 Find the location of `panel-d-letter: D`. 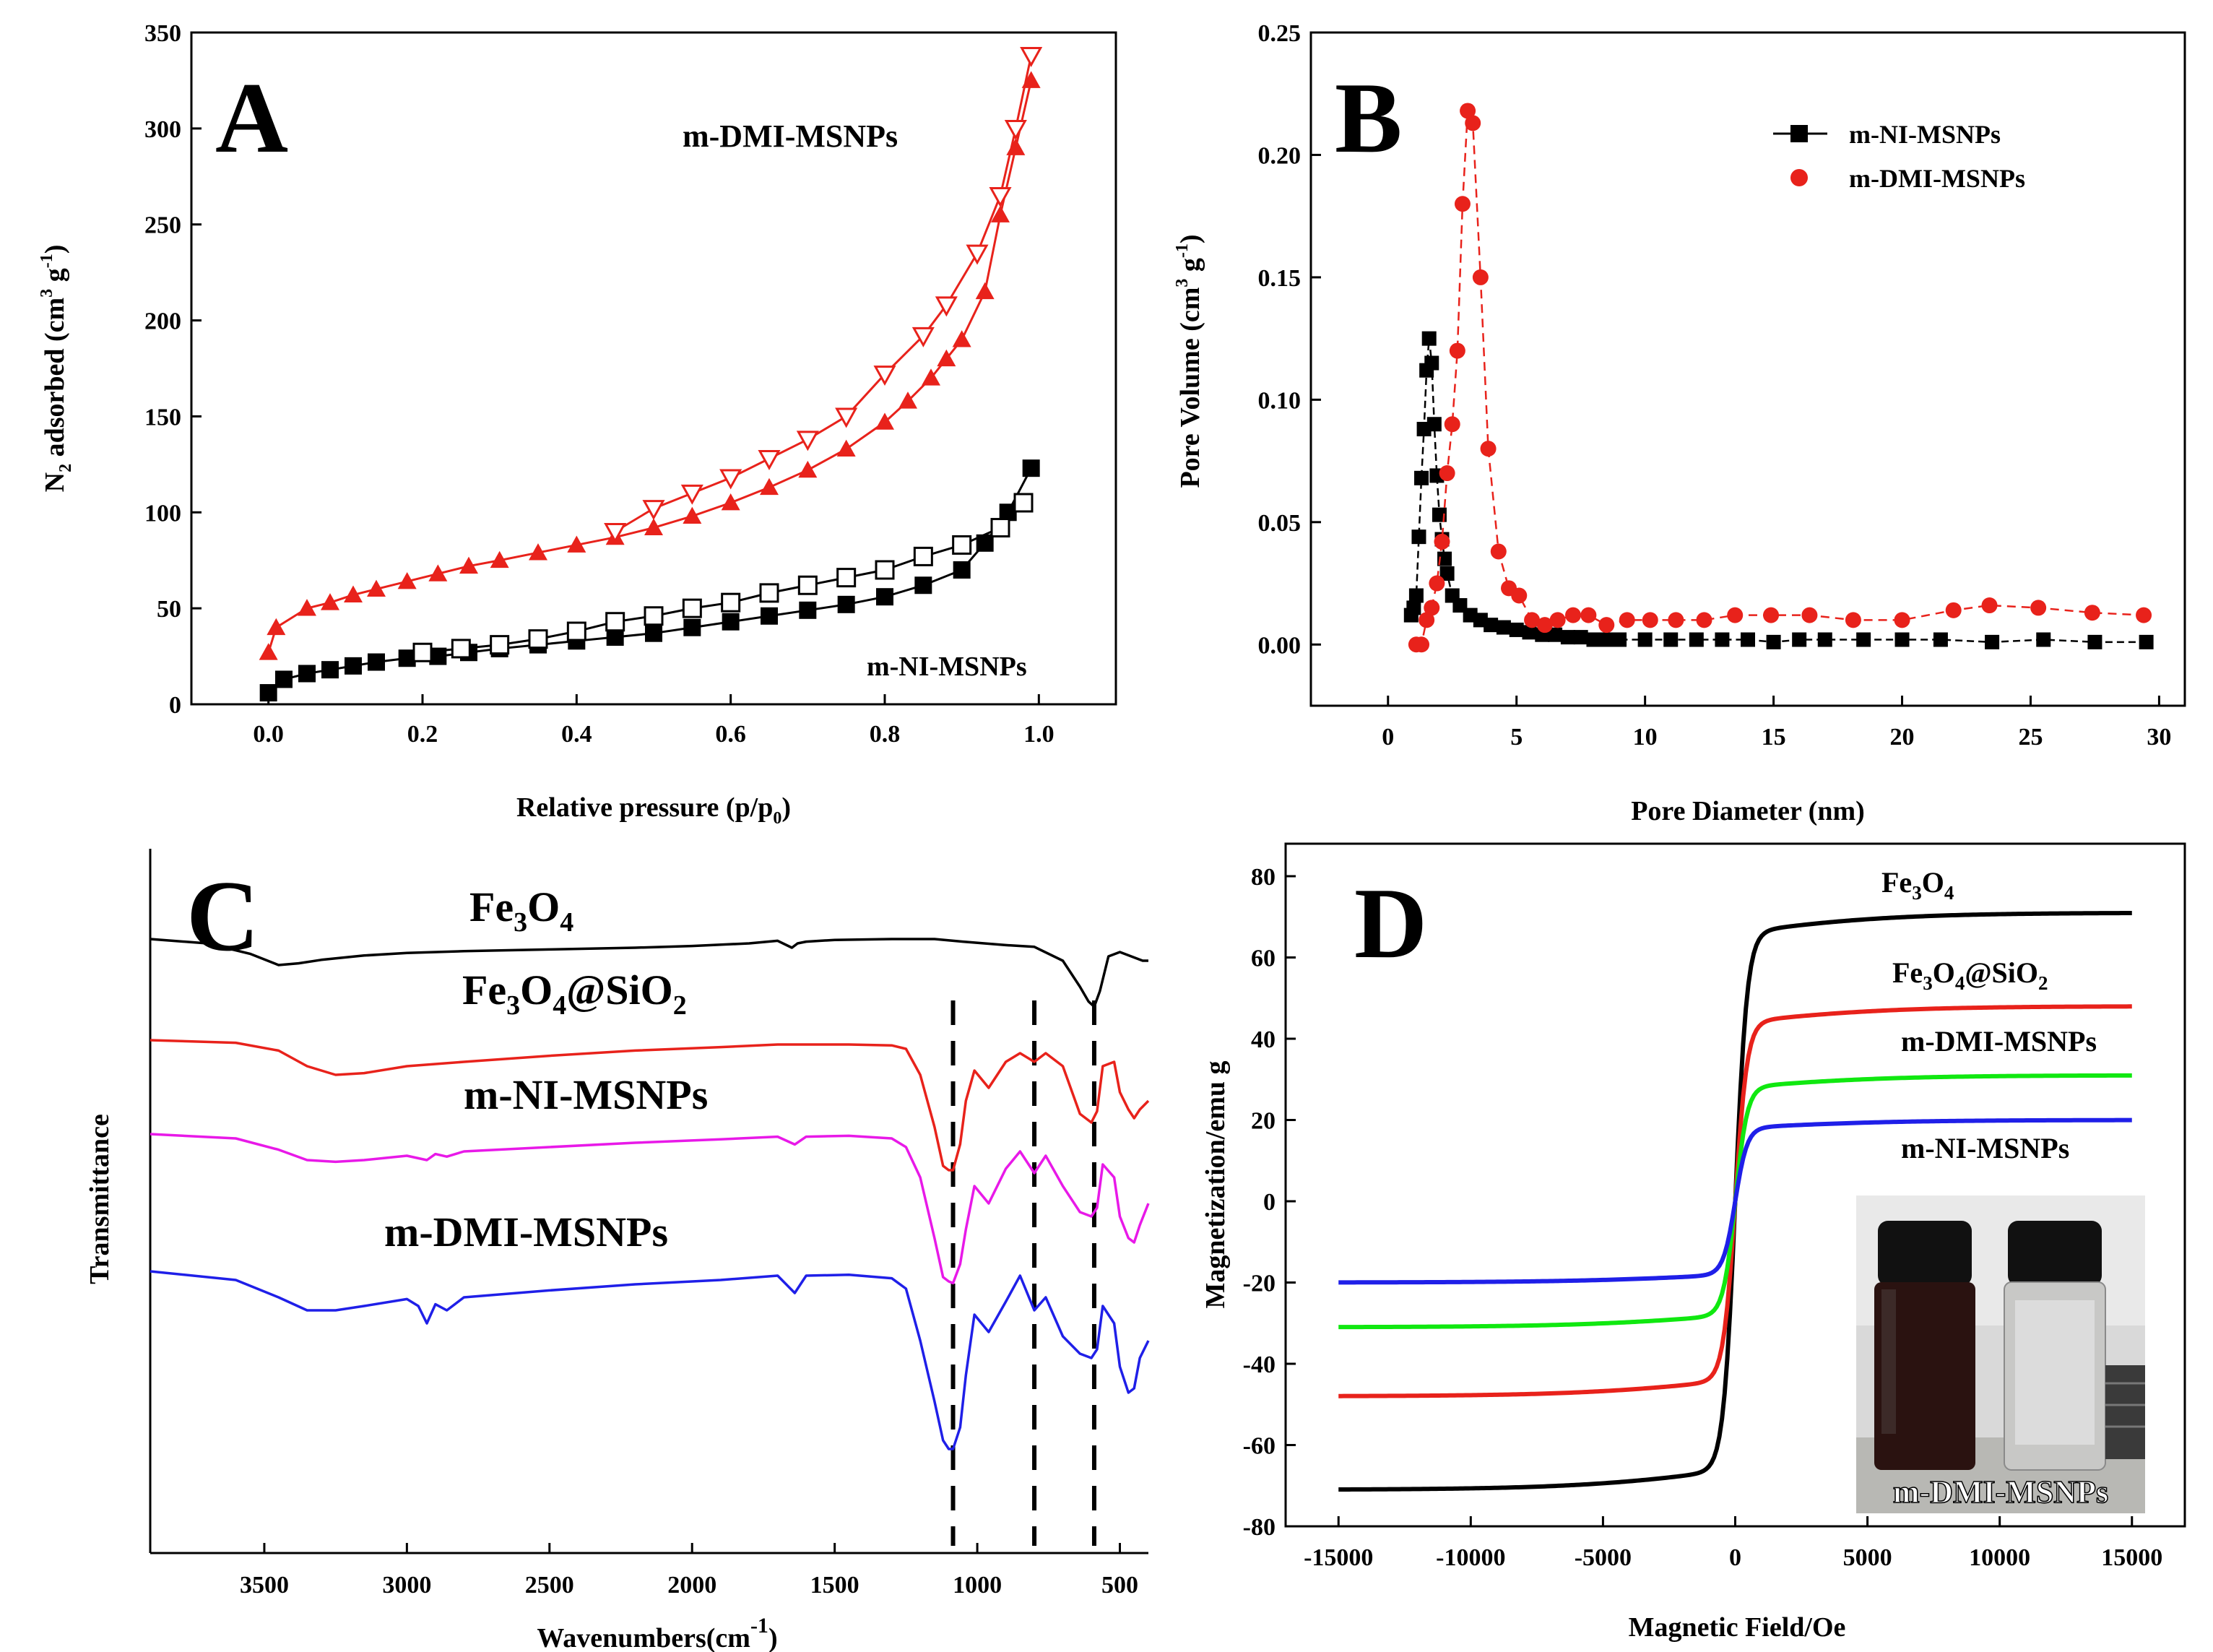

panel-d-letter: D is located at coordinates (1390, 923).